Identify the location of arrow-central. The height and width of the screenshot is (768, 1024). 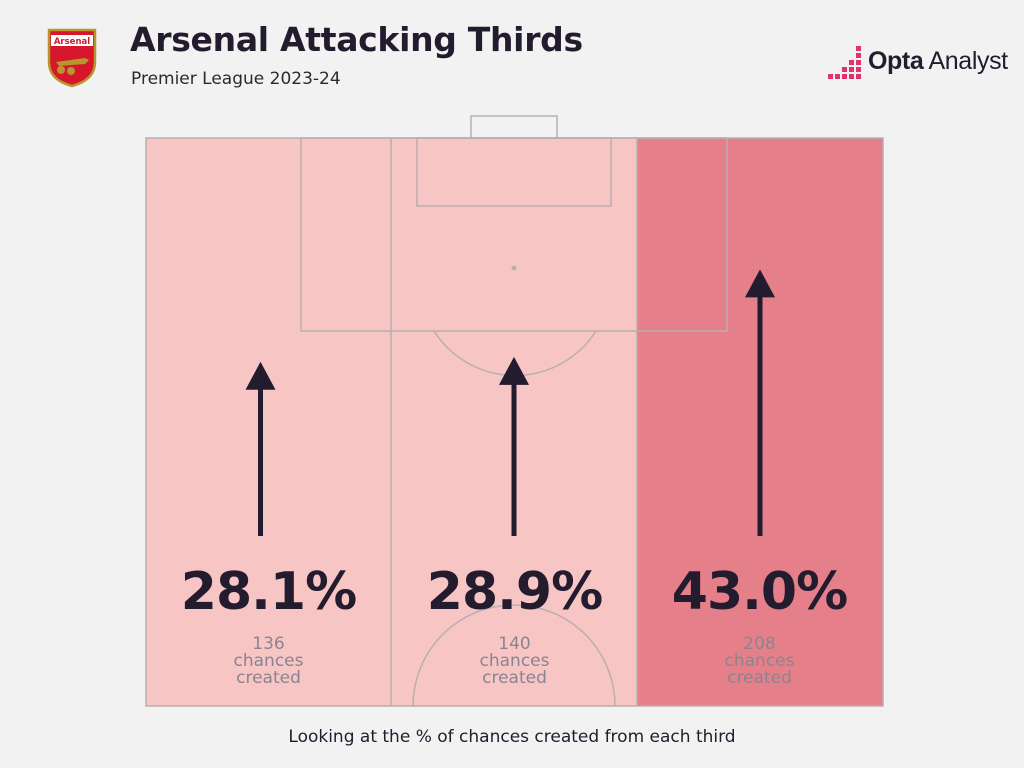
(514, 446).